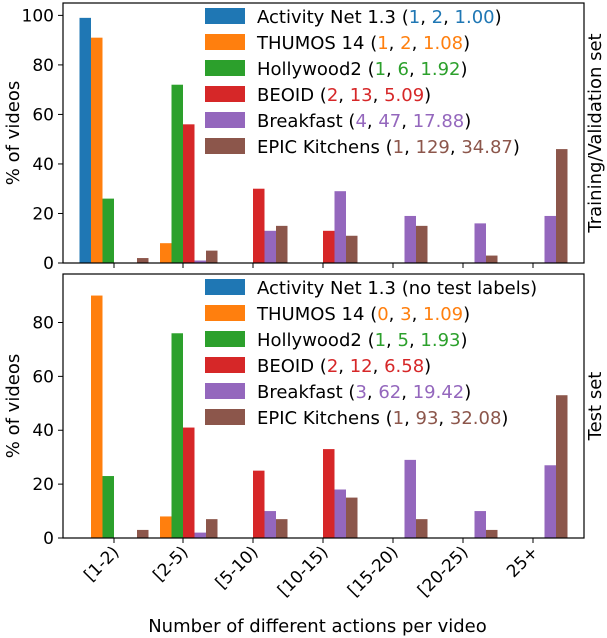  What do you see at coordinates (595, 133) in the screenshot?
I see `panel-label: Training/Validation set` at bounding box center [595, 133].